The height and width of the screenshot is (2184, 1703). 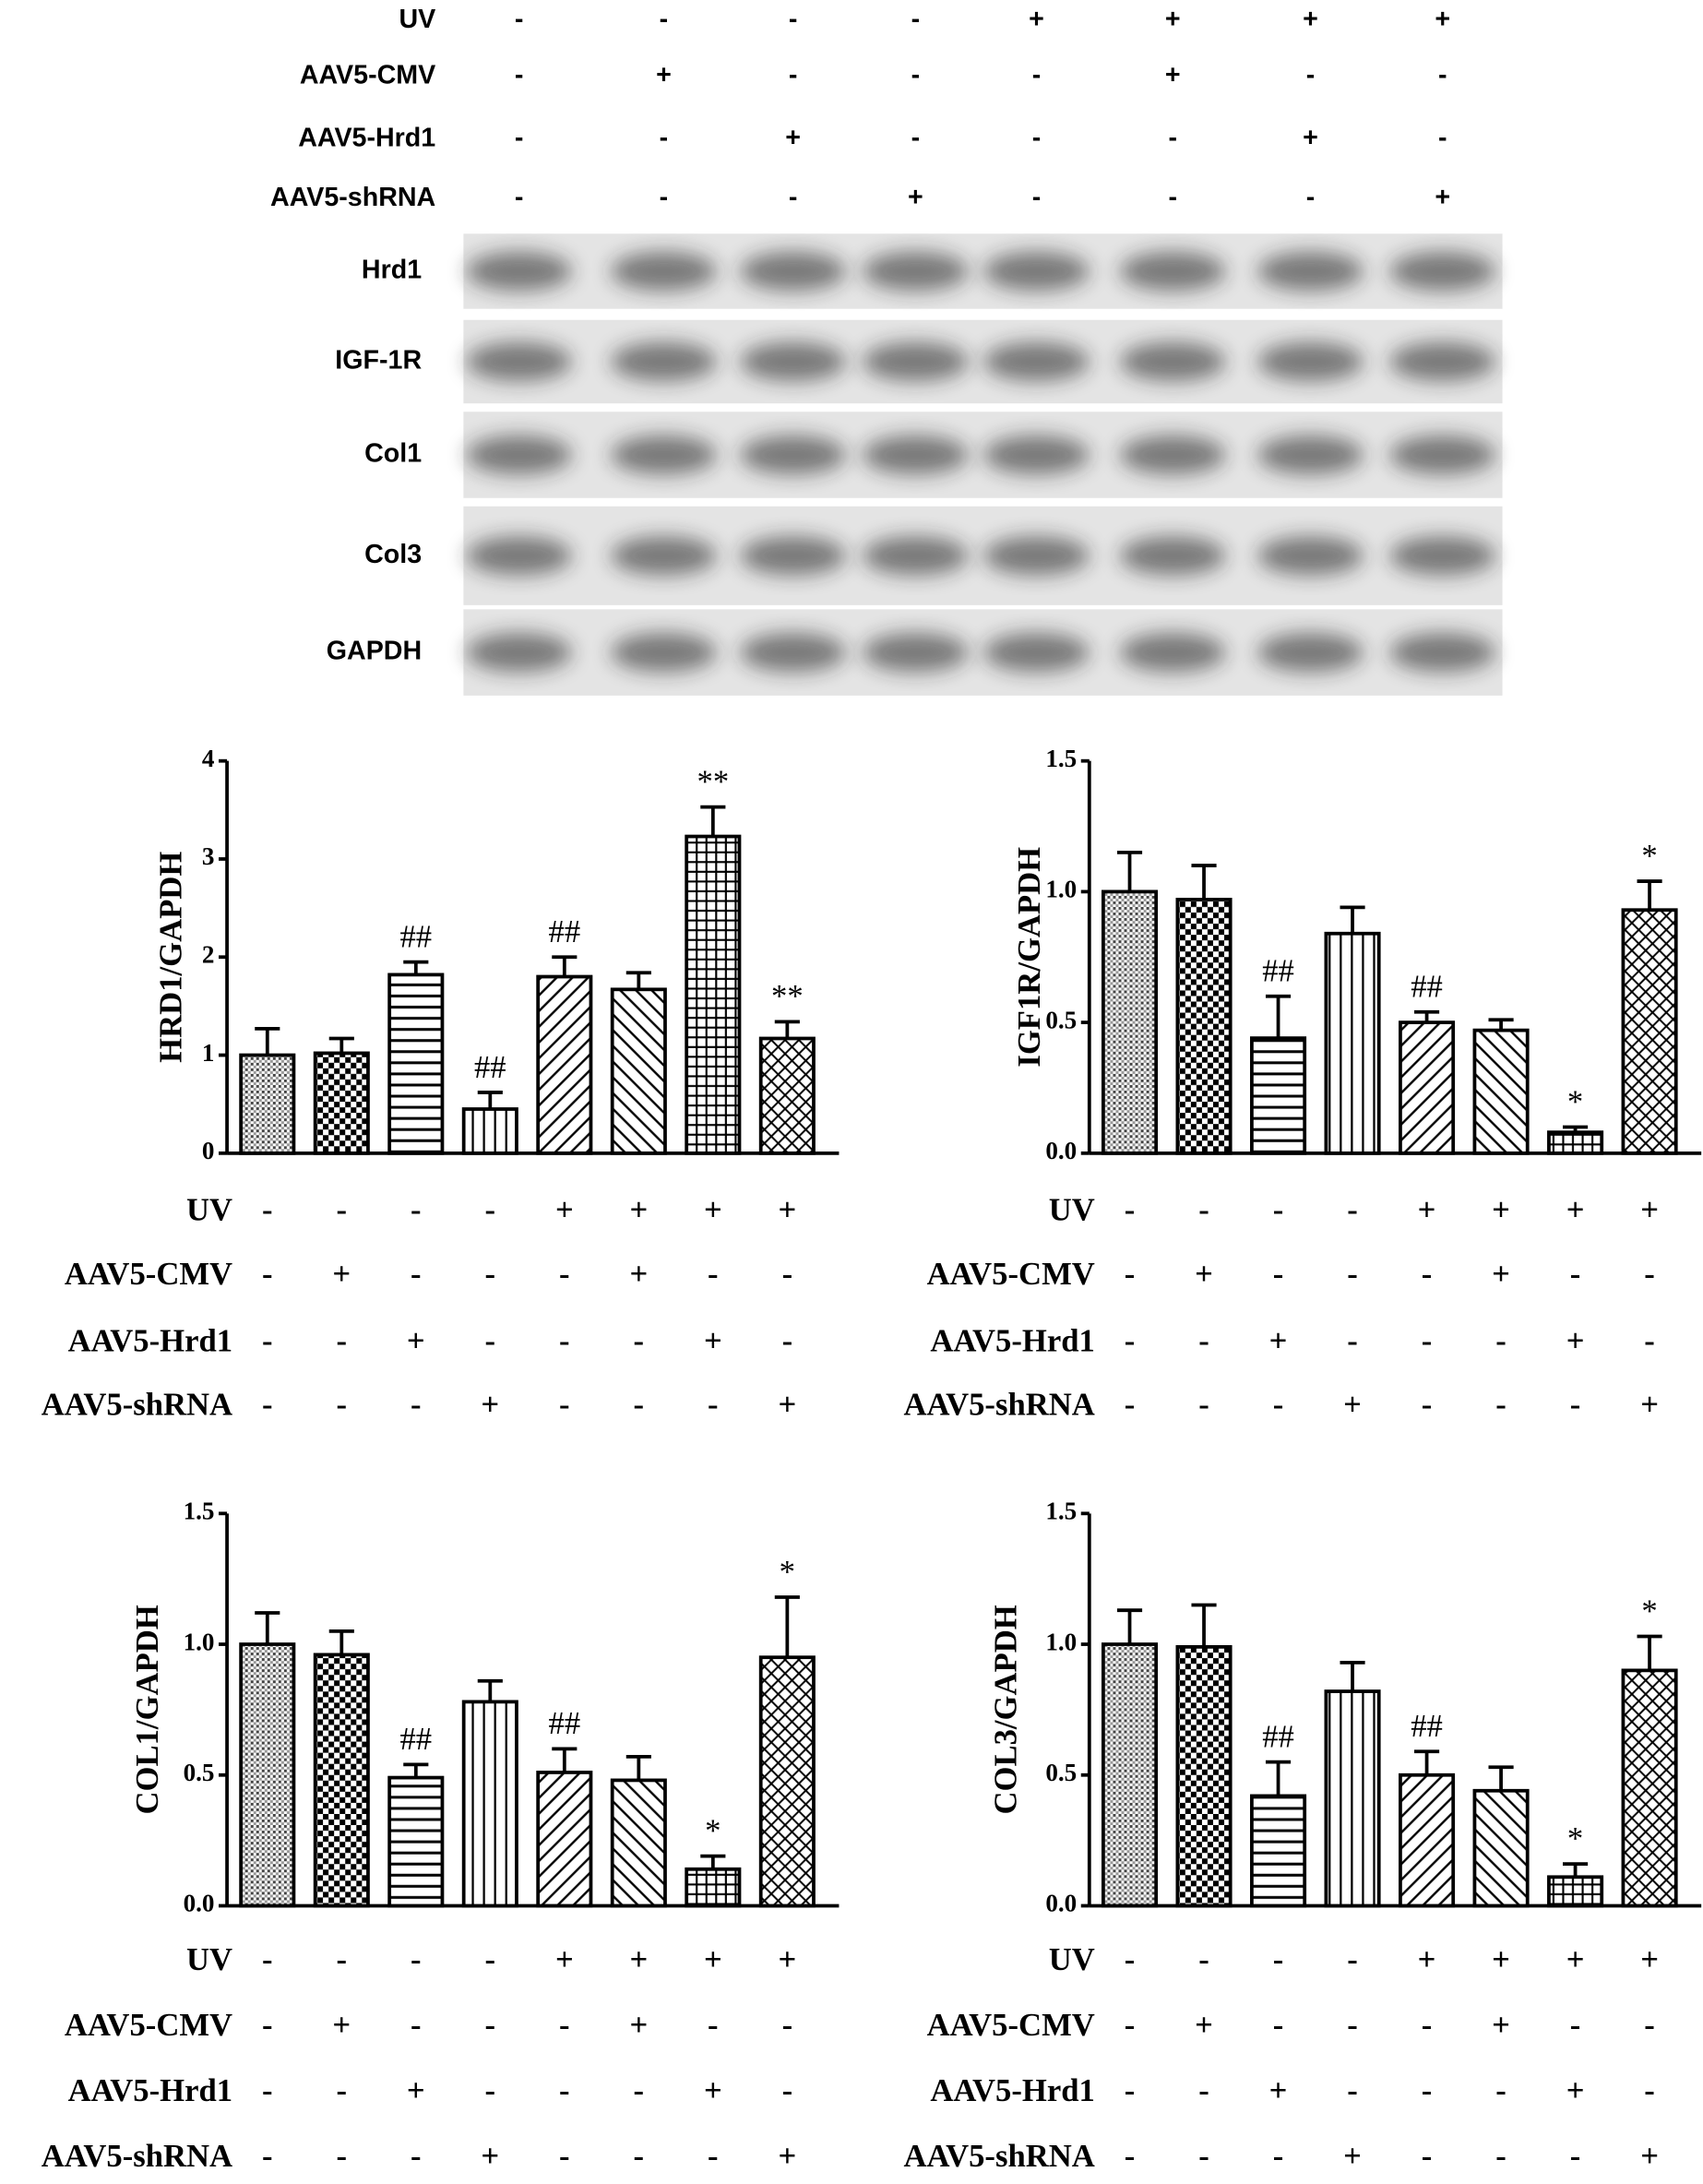 What do you see at coordinates (208, 758) in the screenshot?
I see `y-tick-label: 4` at bounding box center [208, 758].